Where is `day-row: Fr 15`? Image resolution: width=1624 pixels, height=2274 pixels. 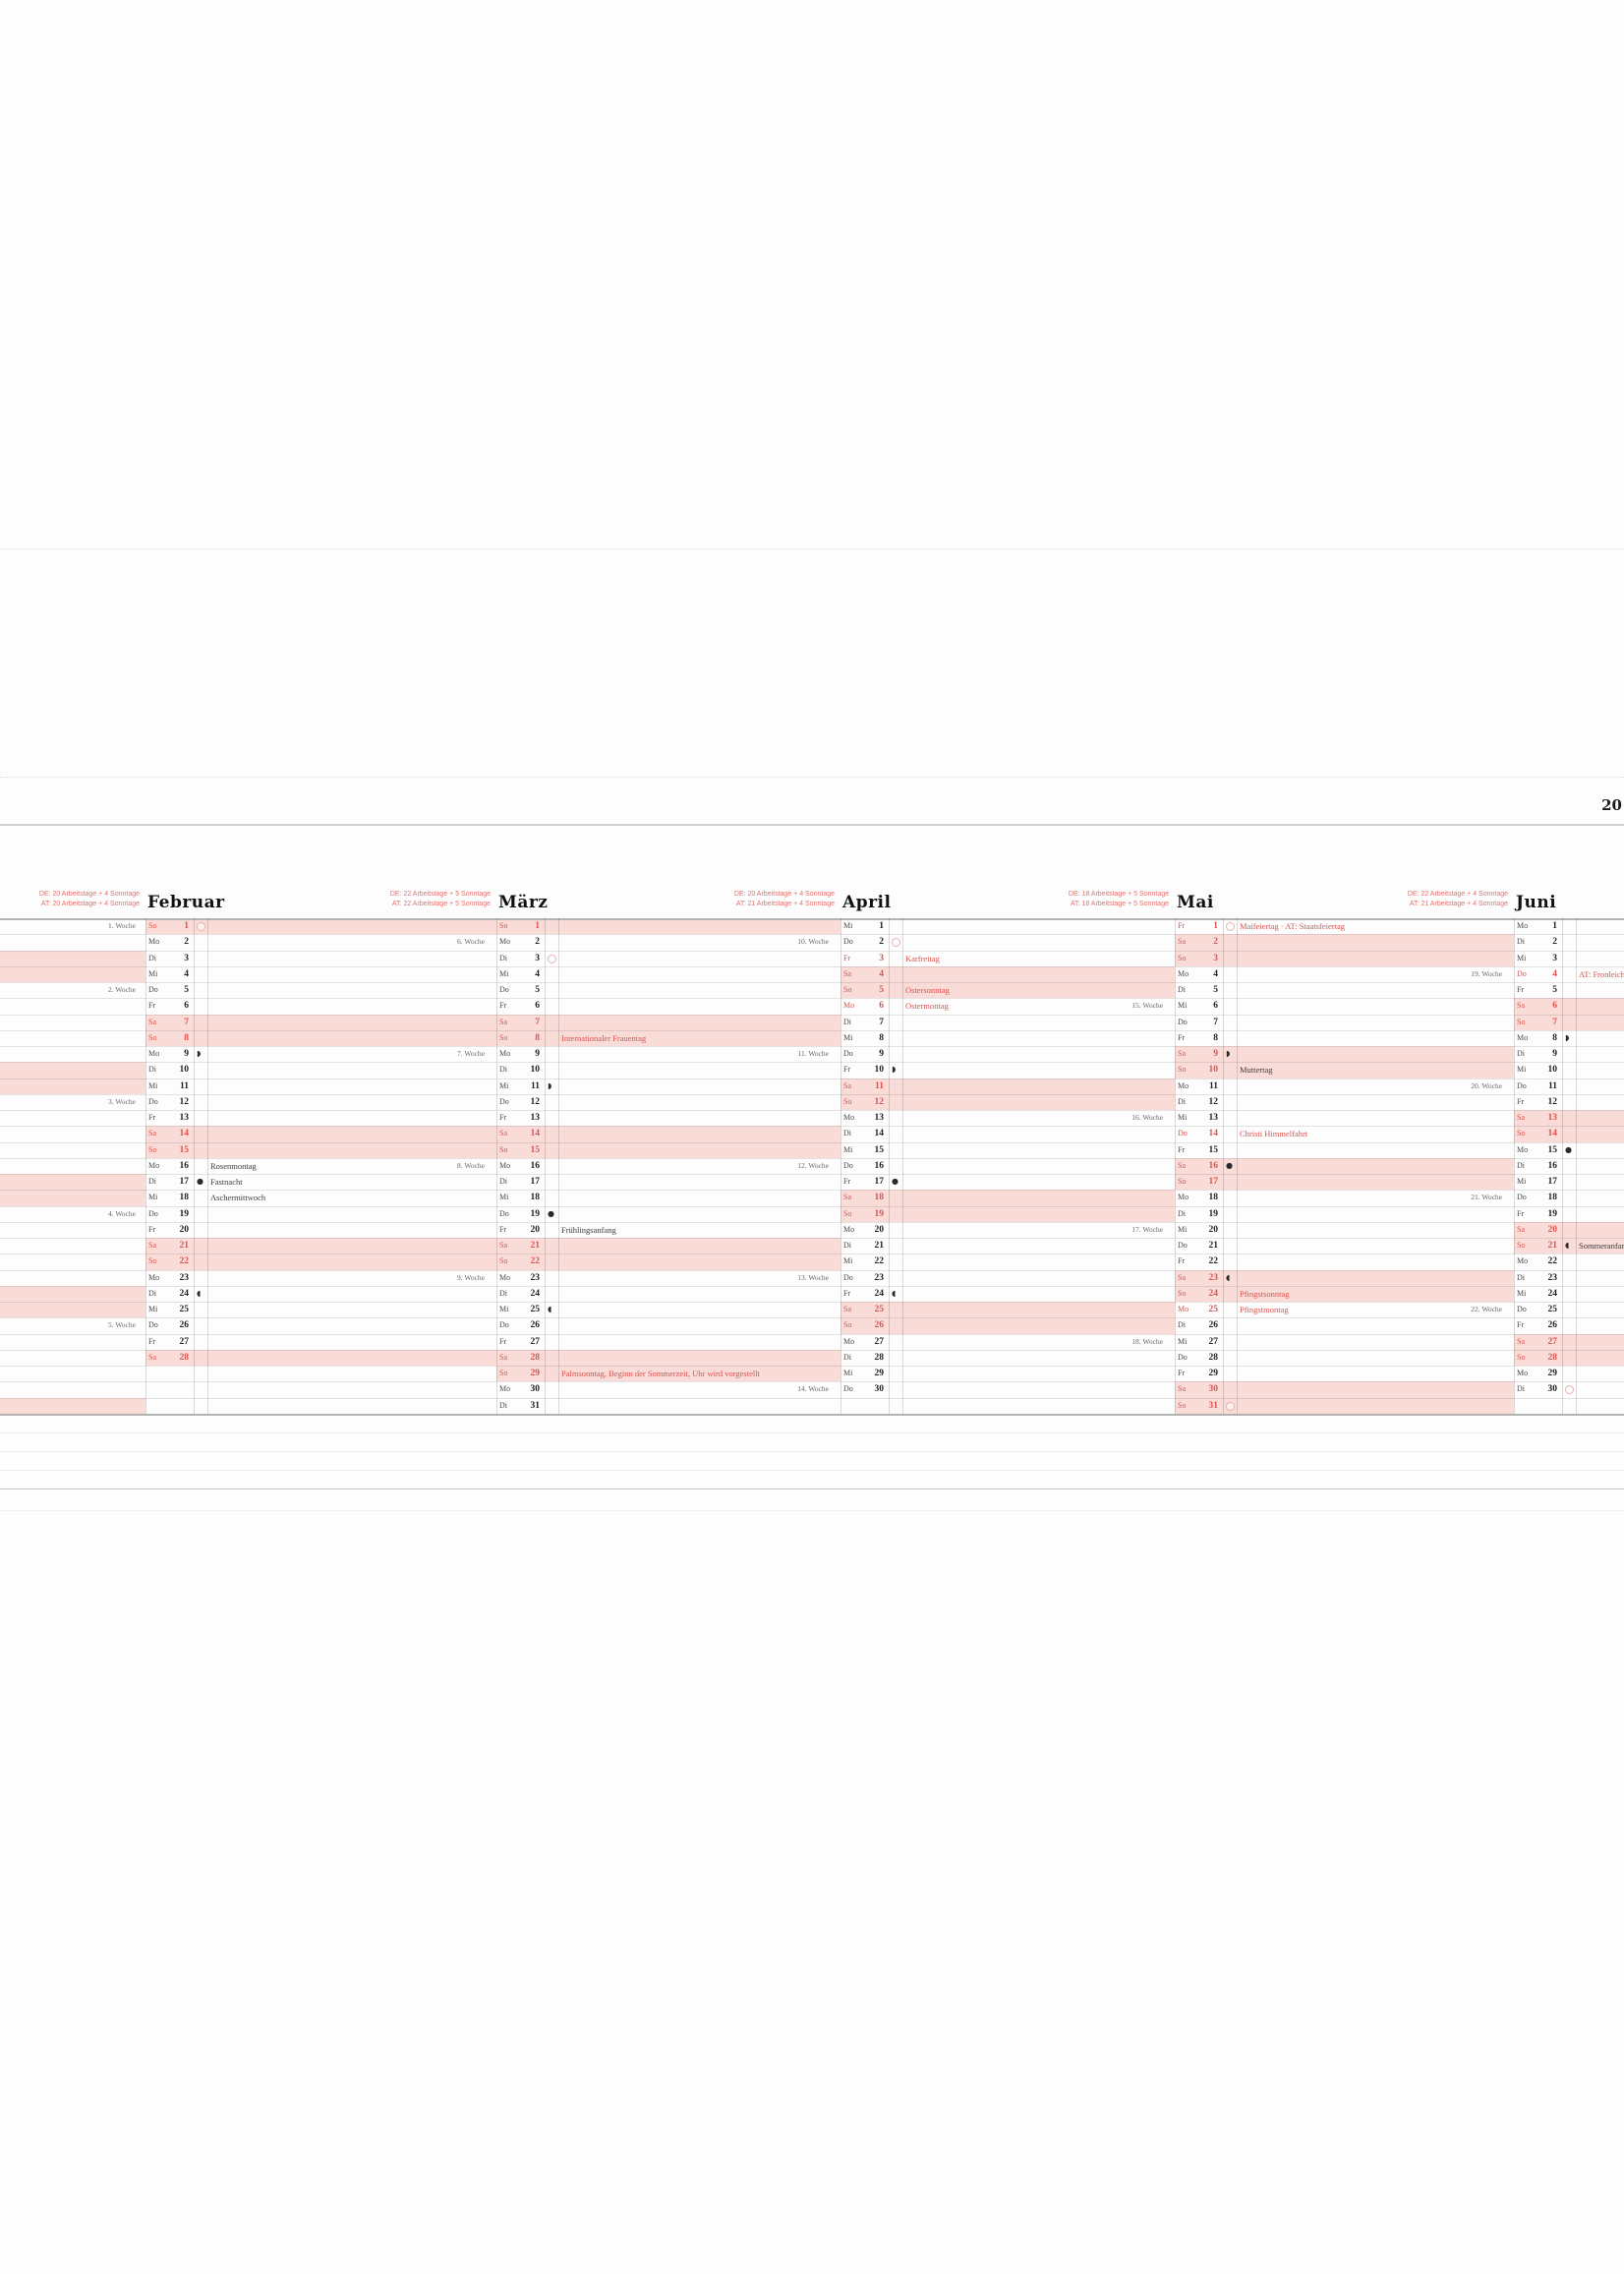
day-row: Fr 15 is located at coordinates (1344, 1150).